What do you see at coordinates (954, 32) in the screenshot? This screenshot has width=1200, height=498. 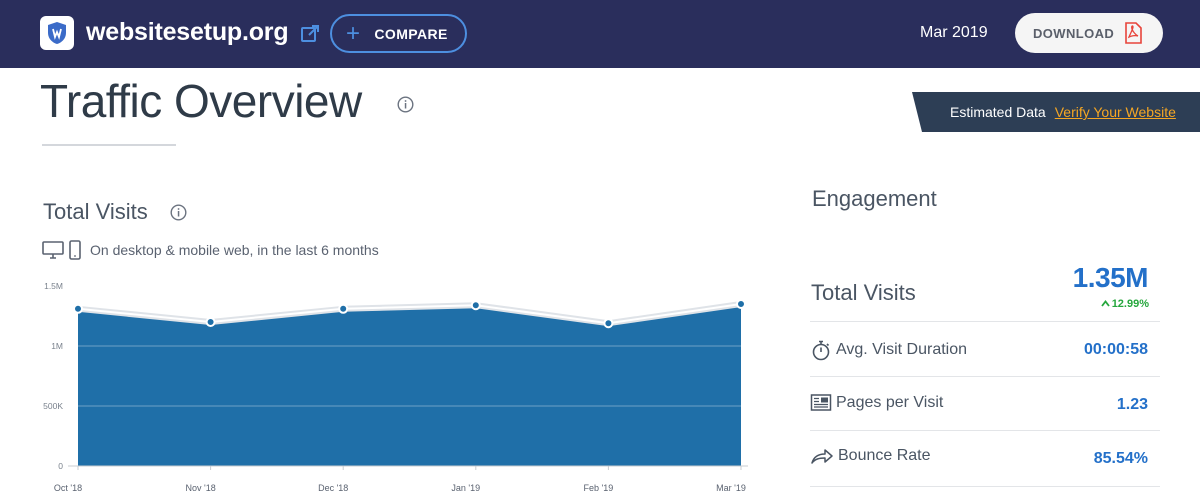 I see `date-selector: Mar 2019` at bounding box center [954, 32].